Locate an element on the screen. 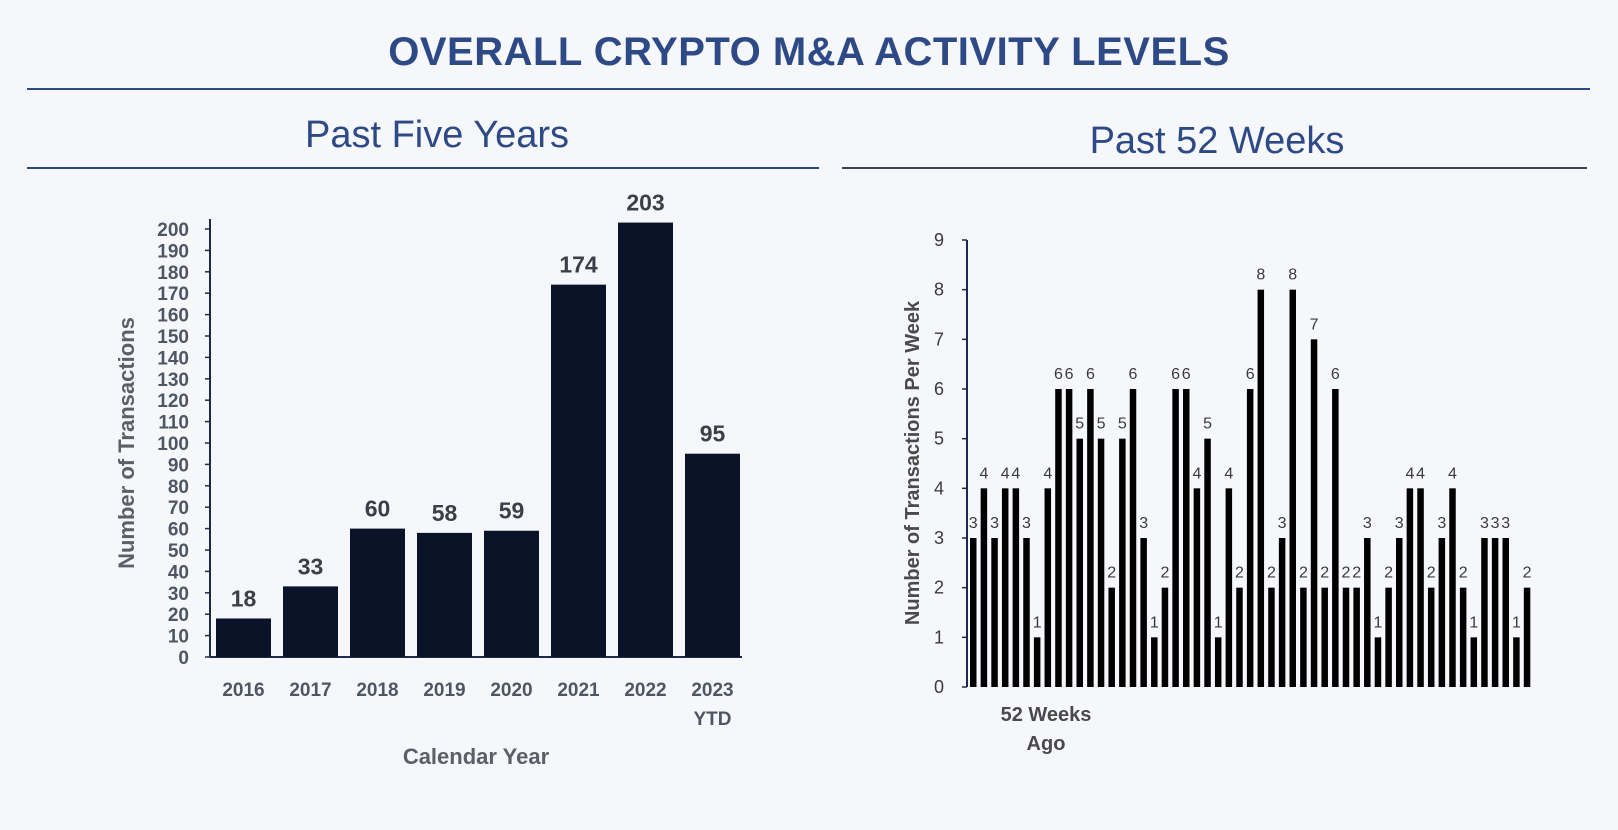  y-tick-label: 3 is located at coordinates (939, 538).